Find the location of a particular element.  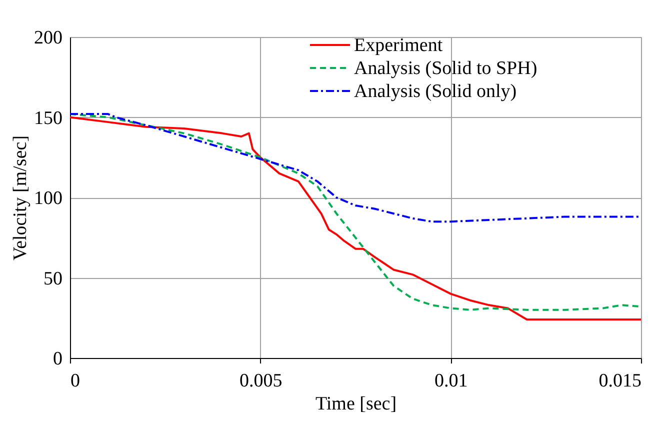

y-axis-title: Velocity [m/sec] is located at coordinates (20, 198).